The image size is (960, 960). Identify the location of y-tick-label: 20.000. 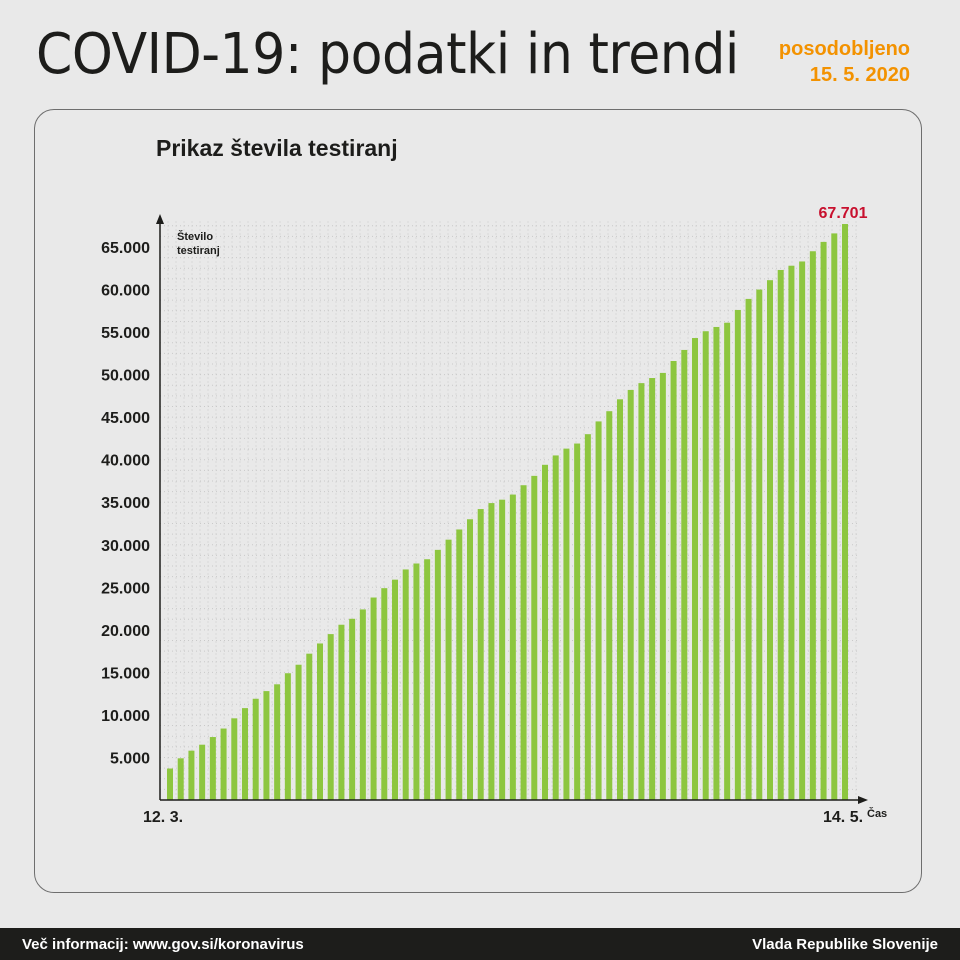
(125, 631).